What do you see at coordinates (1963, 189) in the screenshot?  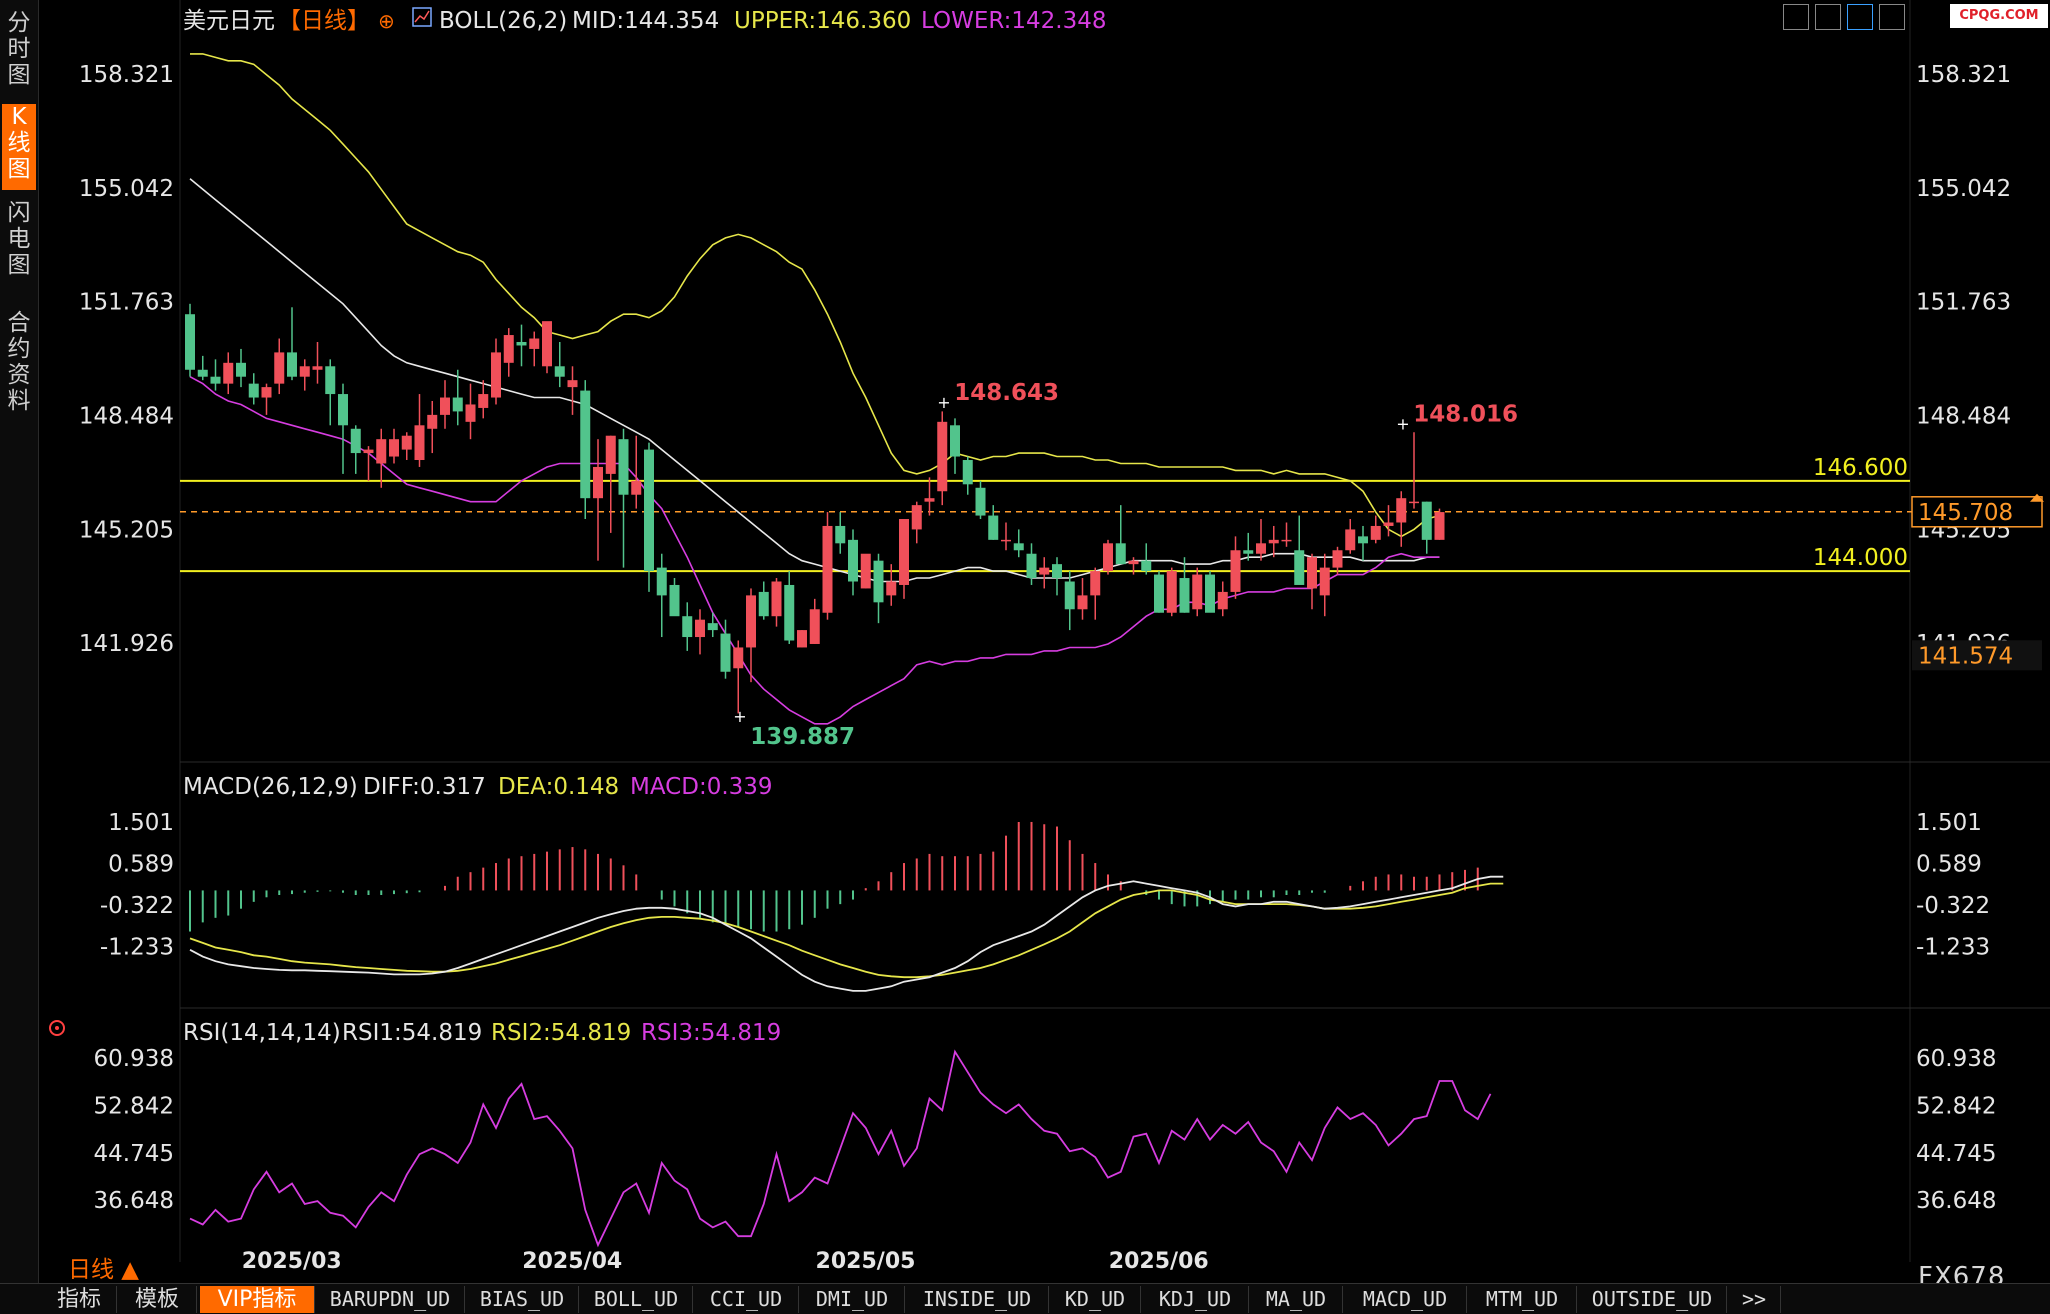 I see `y-tick-label-right: 155.042` at bounding box center [1963, 189].